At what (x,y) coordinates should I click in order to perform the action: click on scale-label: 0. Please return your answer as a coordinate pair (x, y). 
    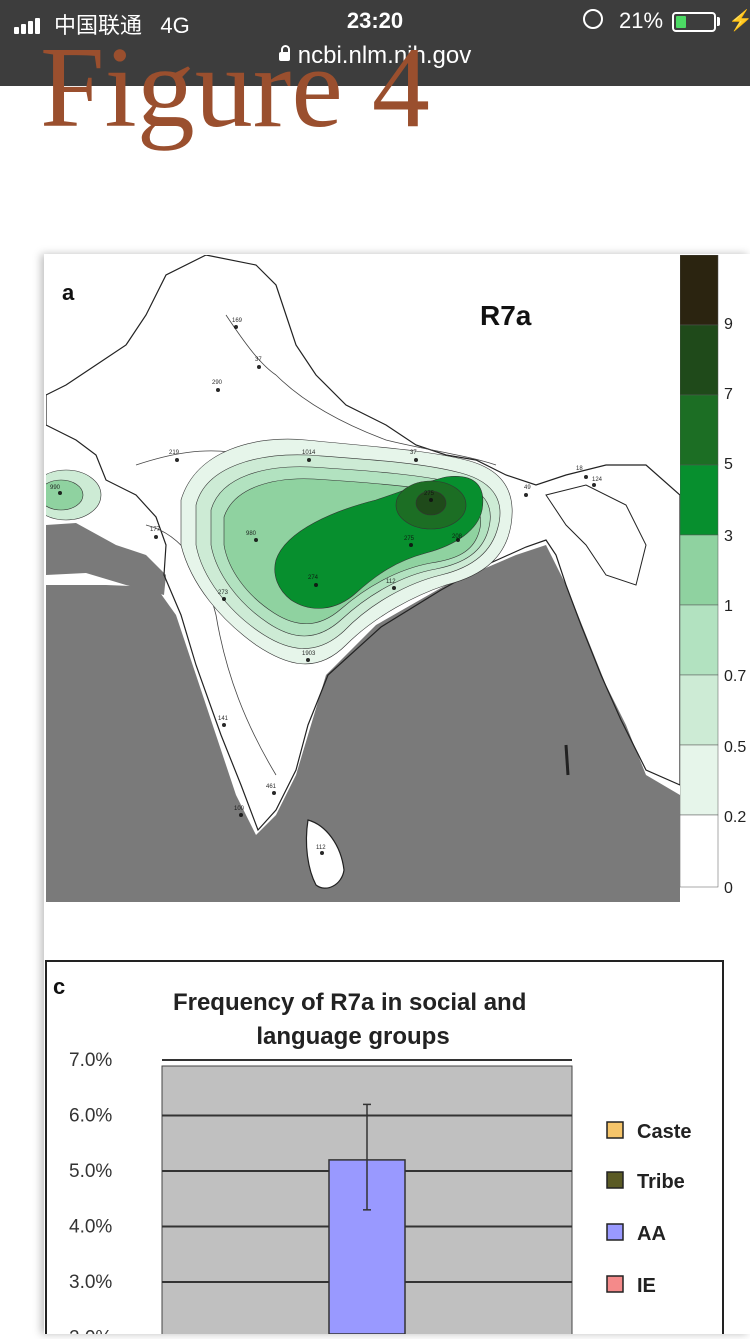
    Looking at the image, I should click on (728, 887).